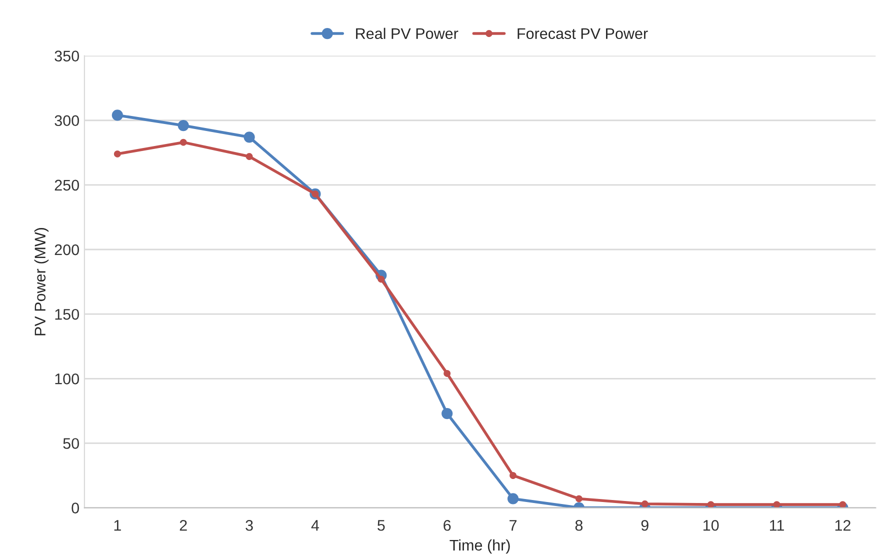  What do you see at coordinates (66, 185) in the screenshot?
I see `y-tick-label: 250` at bounding box center [66, 185].